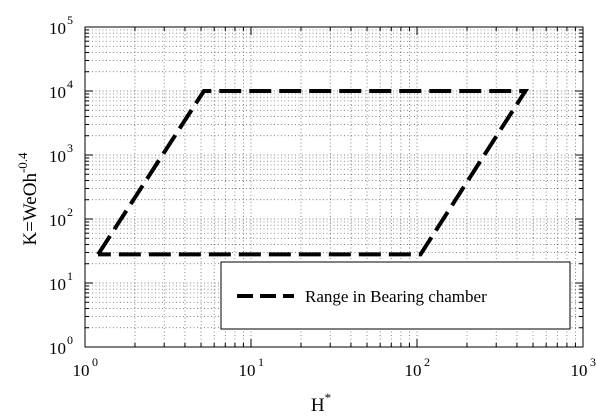 Image resolution: width=596 pixels, height=416 pixels. What do you see at coordinates (427, 362) in the screenshot?
I see `x-tick-label-exponent: 2` at bounding box center [427, 362].